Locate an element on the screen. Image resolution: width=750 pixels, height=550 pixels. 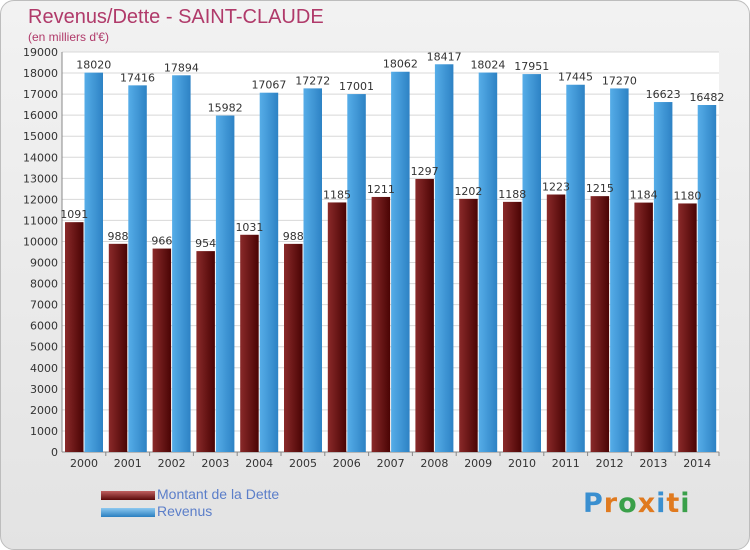
x-tick-label: 2007 is located at coordinates (391, 463).